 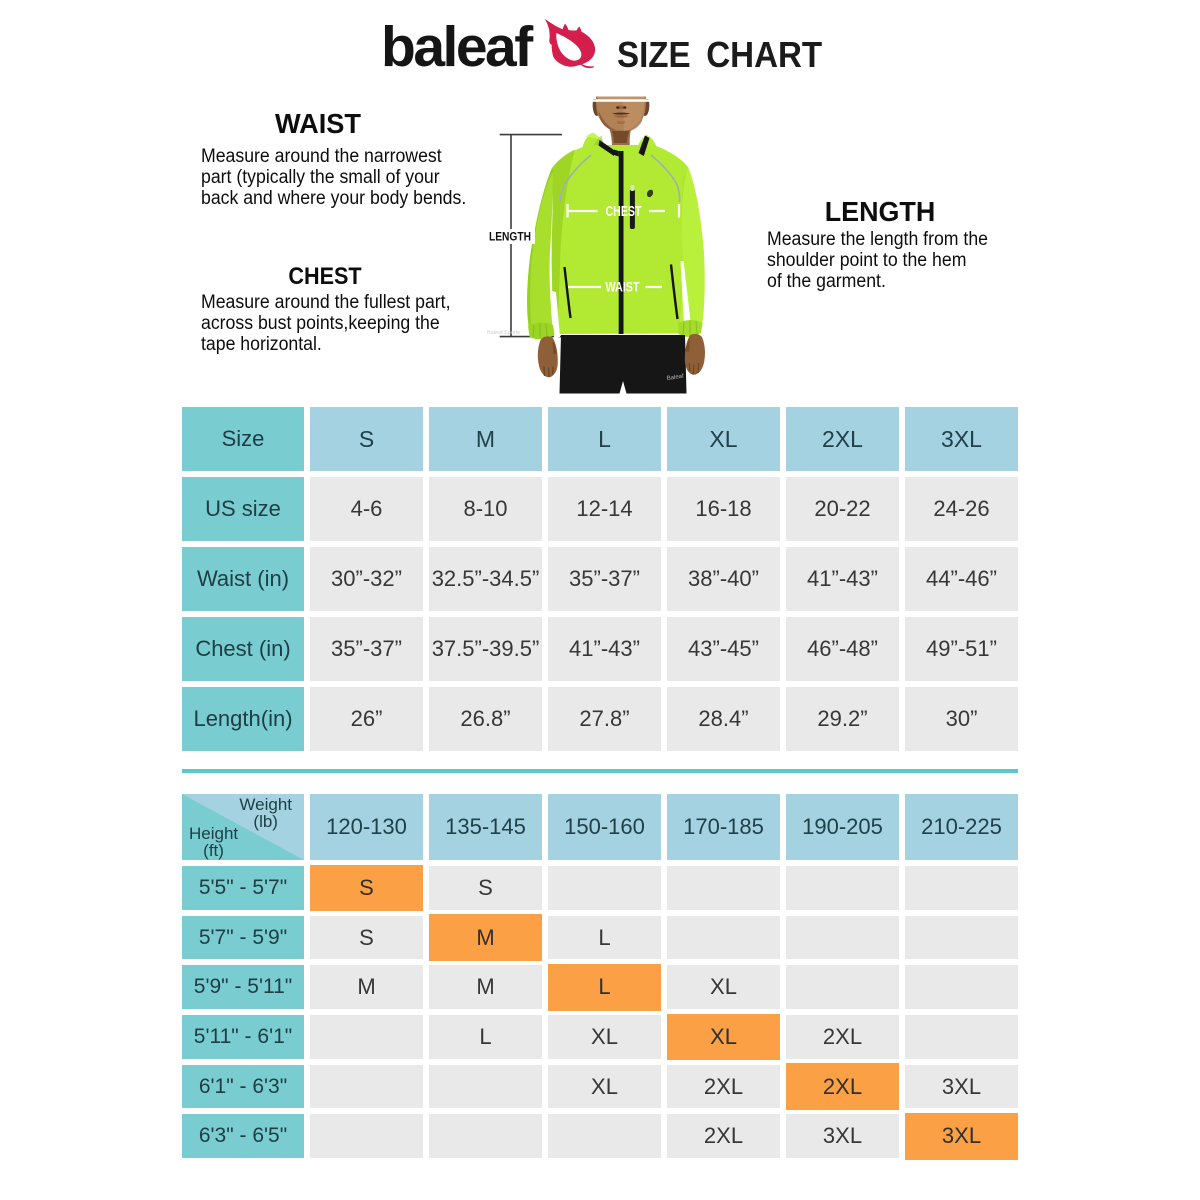 I want to click on svg-text: CHEST, so click(x=624, y=211).